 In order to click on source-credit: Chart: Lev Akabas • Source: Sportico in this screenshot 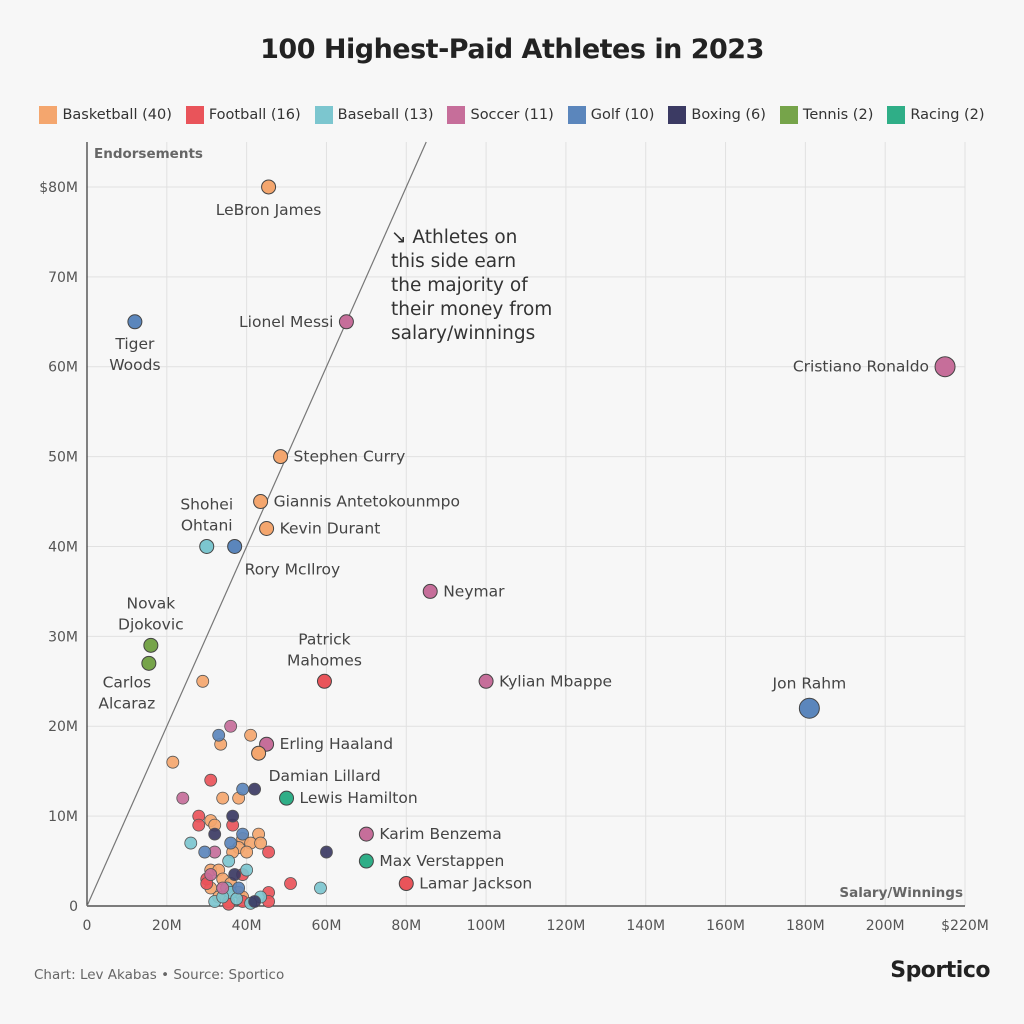, I will do `click(159, 975)`.